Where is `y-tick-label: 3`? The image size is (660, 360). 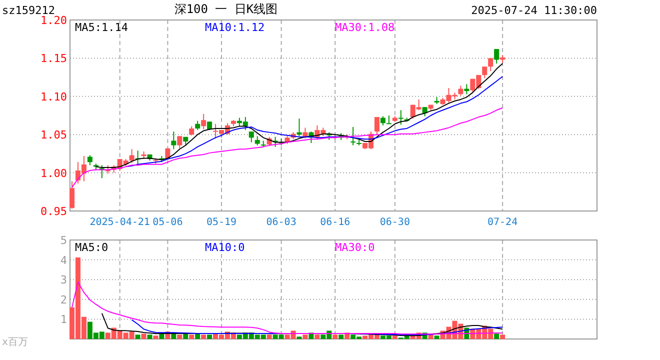
y-tick-label: 3 is located at coordinates (63, 280).